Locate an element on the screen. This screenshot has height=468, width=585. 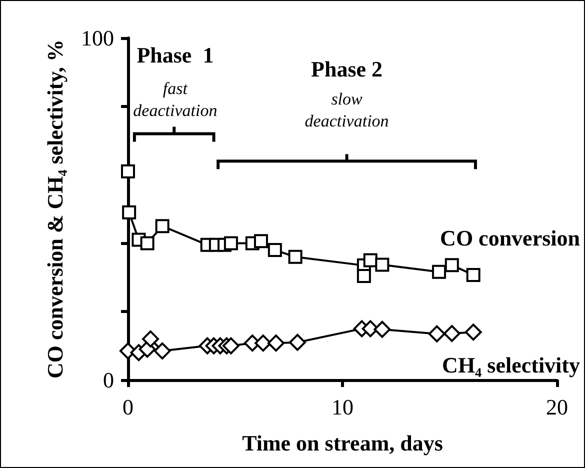
y-axis-title: CO conversion & CH₄ selectivity, % is located at coordinates (55, 209).